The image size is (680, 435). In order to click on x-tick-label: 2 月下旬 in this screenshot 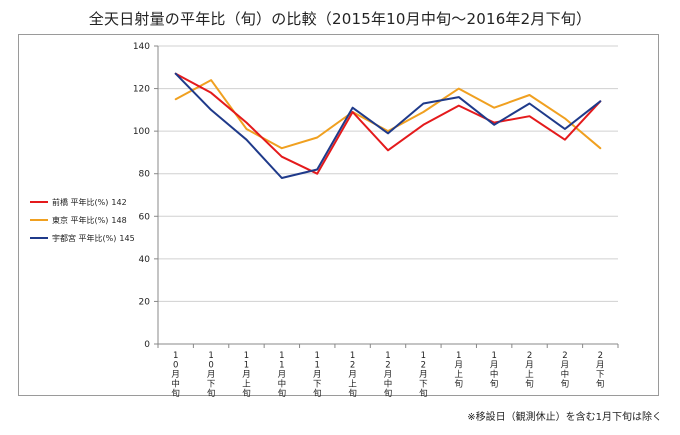, I will do `click(600, 370)`.